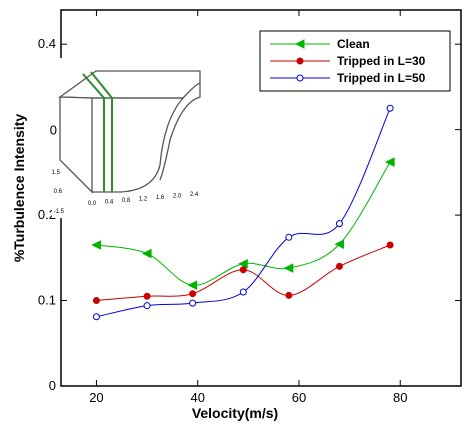 This screenshot has height=425, width=469. What do you see at coordinates (47, 43) in the screenshot?
I see `y-tick-label: 0.4` at bounding box center [47, 43].